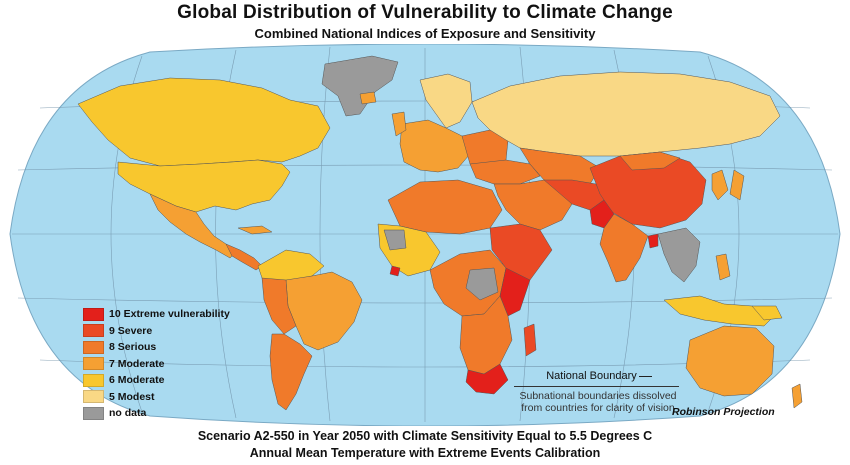 The height and width of the screenshot is (465, 850). What do you see at coordinates (137, 380) in the screenshot?
I see `legend-label: 6 Moderate` at bounding box center [137, 380].